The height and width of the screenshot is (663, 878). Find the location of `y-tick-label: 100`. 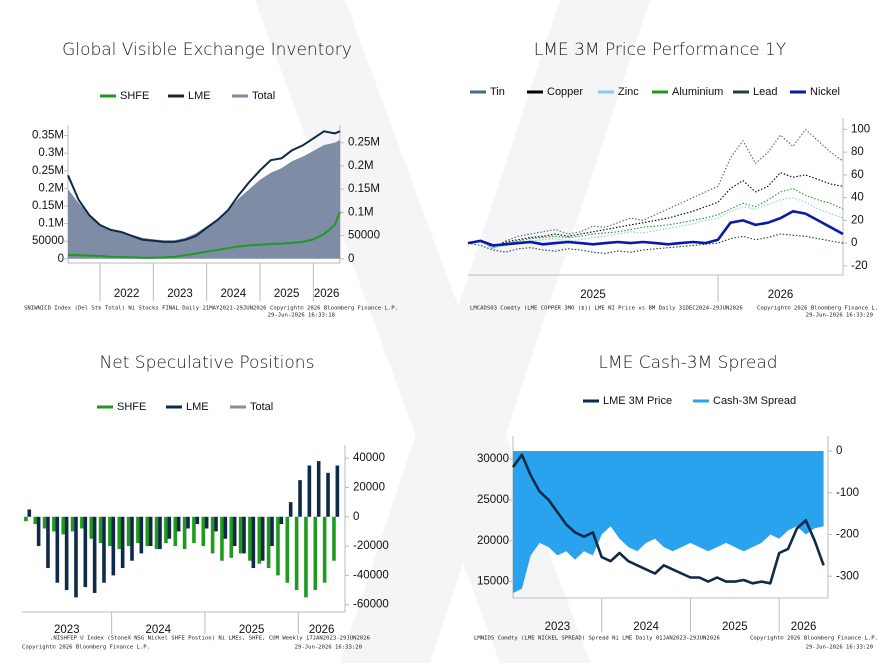

y-tick-label: 100 is located at coordinates (860, 129).